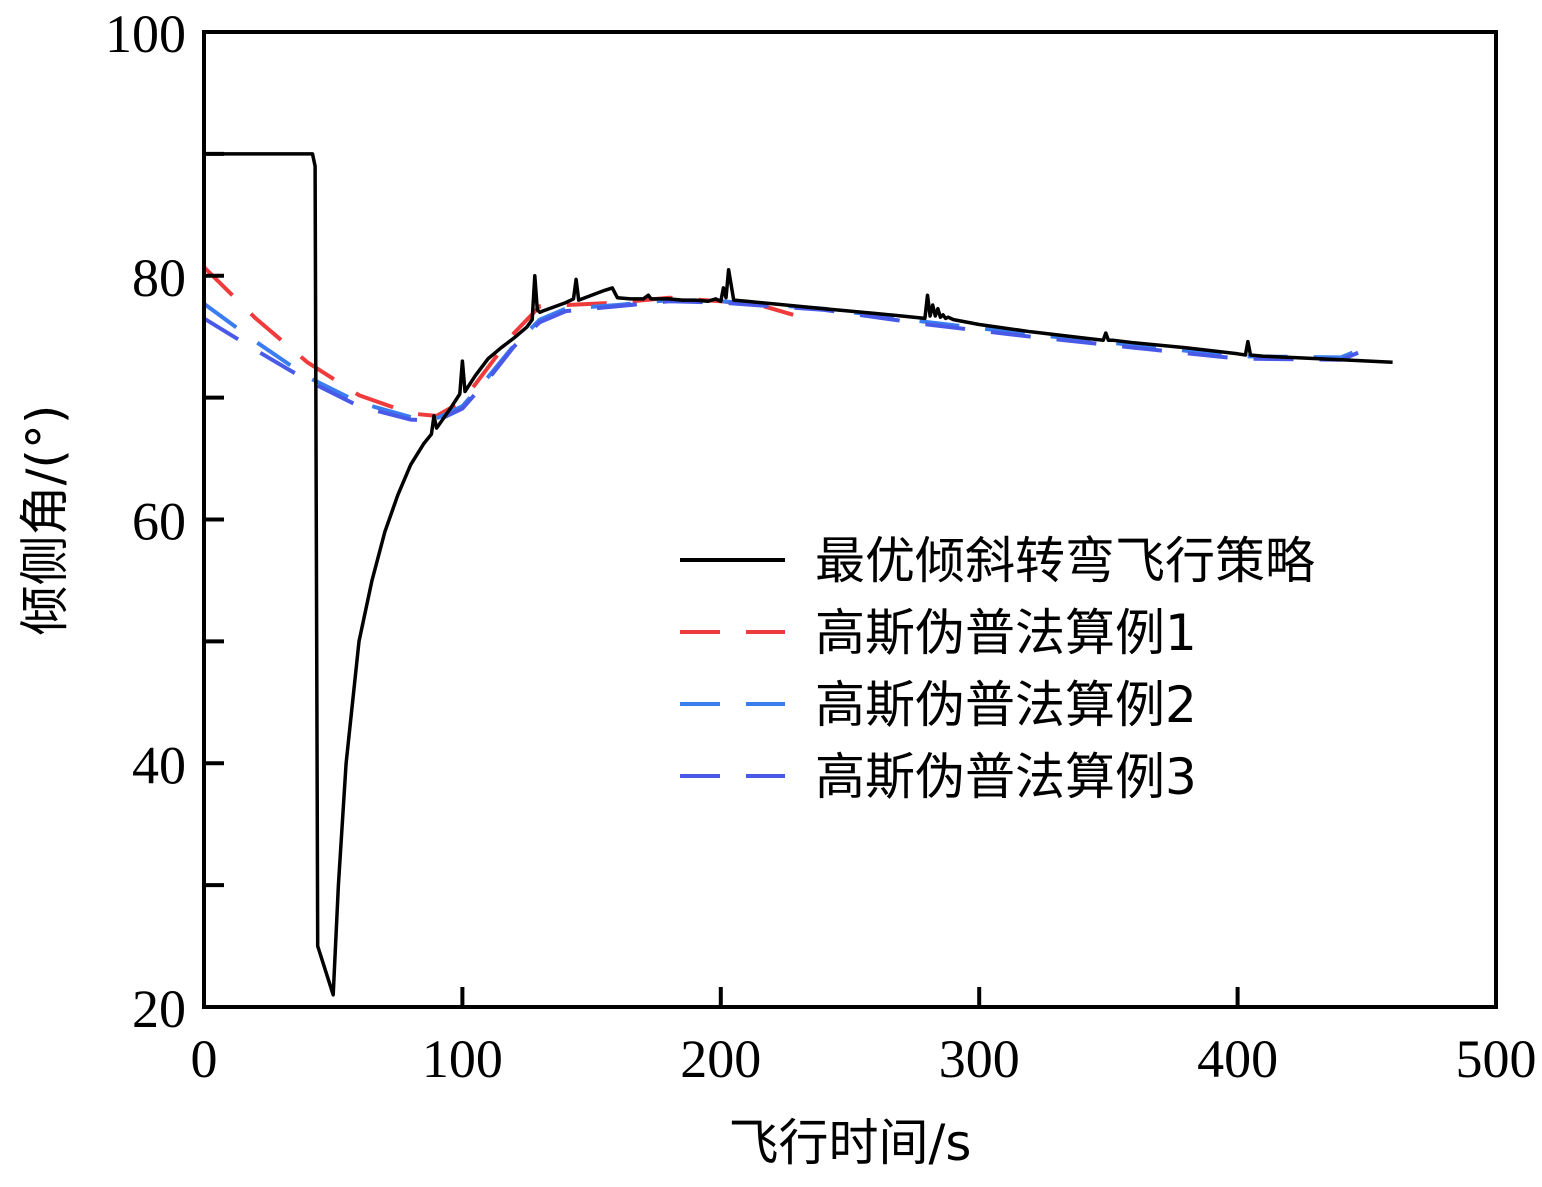 The height and width of the screenshot is (1187, 1542). What do you see at coordinates (850, 1143) in the screenshot?
I see `x-axis-title: 飞行时间/s` at bounding box center [850, 1143].